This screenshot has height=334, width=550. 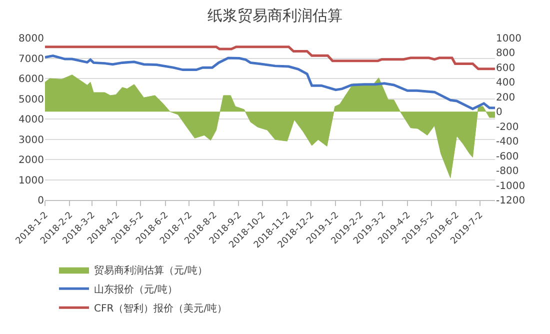 I want to click on y2-tick-label: 1000, so click(x=509, y=39).